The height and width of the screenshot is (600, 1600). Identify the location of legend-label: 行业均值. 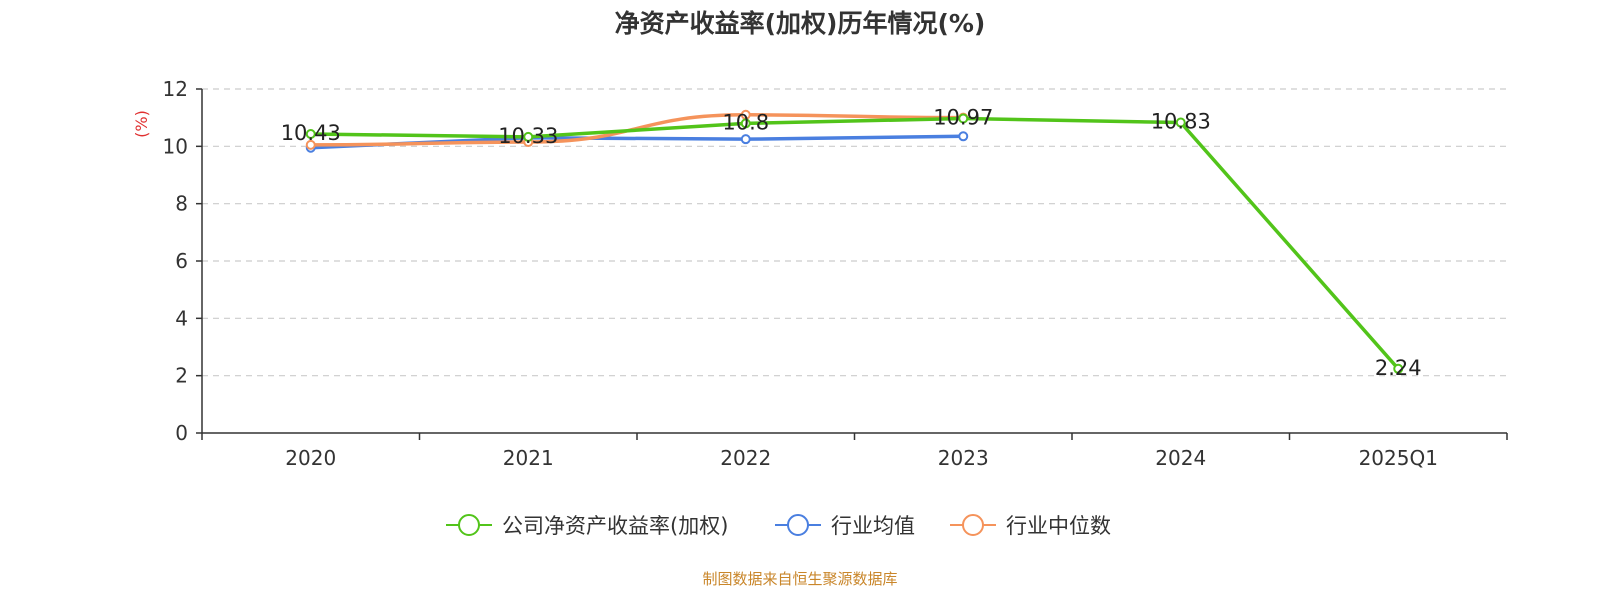
(873, 526).